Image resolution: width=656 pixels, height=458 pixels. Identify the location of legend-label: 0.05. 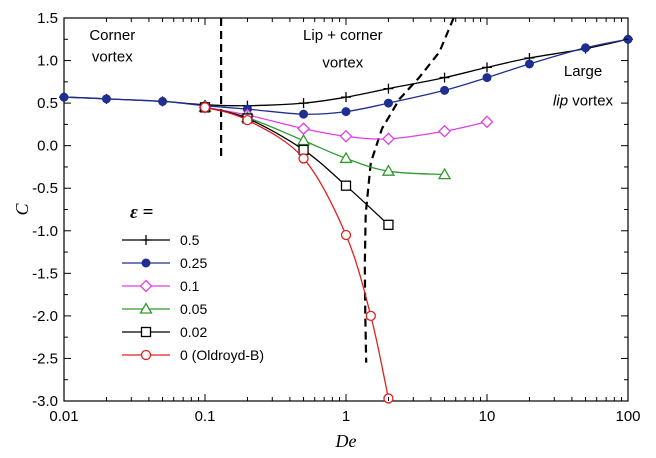
(193, 309).